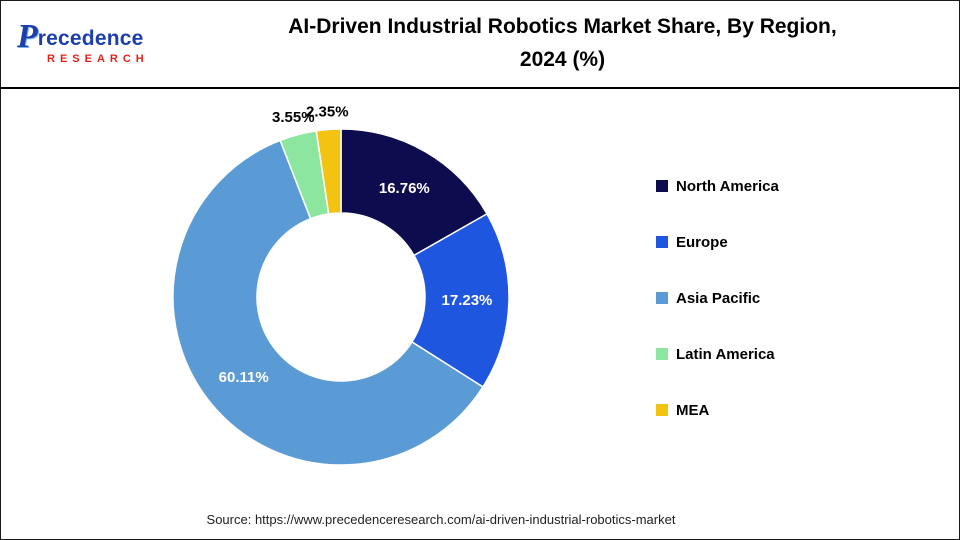 The width and height of the screenshot is (960, 540). What do you see at coordinates (725, 354) in the screenshot?
I see `legend-label-latin-america: Latin America` at bounding box center [725, 354].